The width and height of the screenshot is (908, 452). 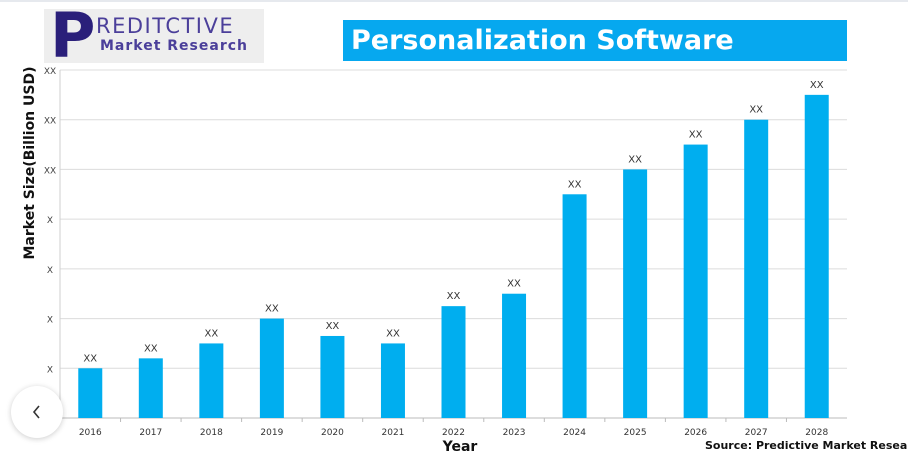 I want to click on x-tick-label: 2020, so click(x=332, y=433).